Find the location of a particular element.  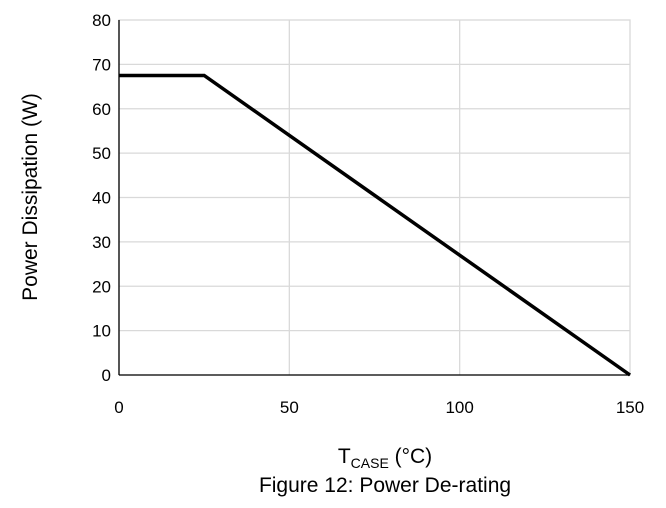

y-tick-label: 80 is located at coordinates (101, 20).